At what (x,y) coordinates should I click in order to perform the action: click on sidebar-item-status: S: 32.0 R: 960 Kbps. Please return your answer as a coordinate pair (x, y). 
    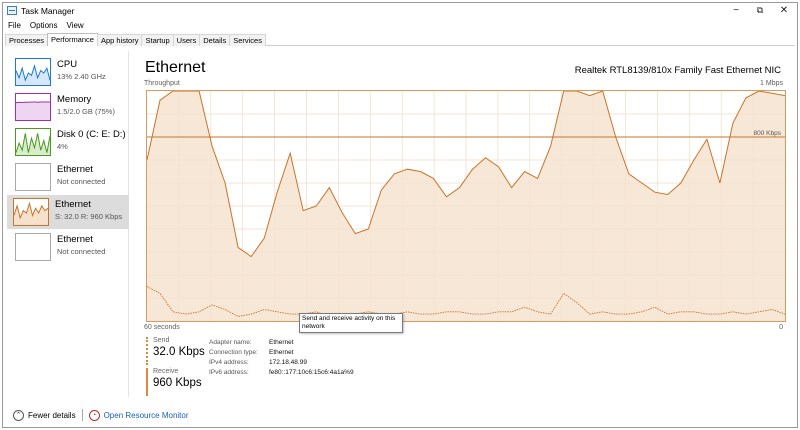
    Looking at the image, I should click on (89, 216).